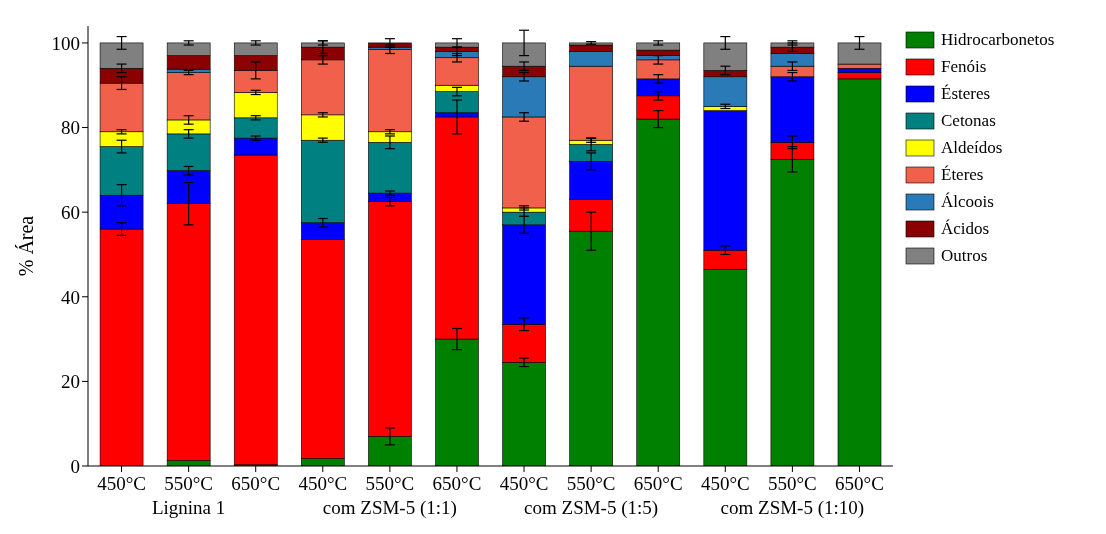 The width and height of the screenshot is (1106, 534). What do you see at coordinates (591, 508) in the screenshot?
I see `text: com ZSM-5 (1:5)` at bounding box center [591, 508].